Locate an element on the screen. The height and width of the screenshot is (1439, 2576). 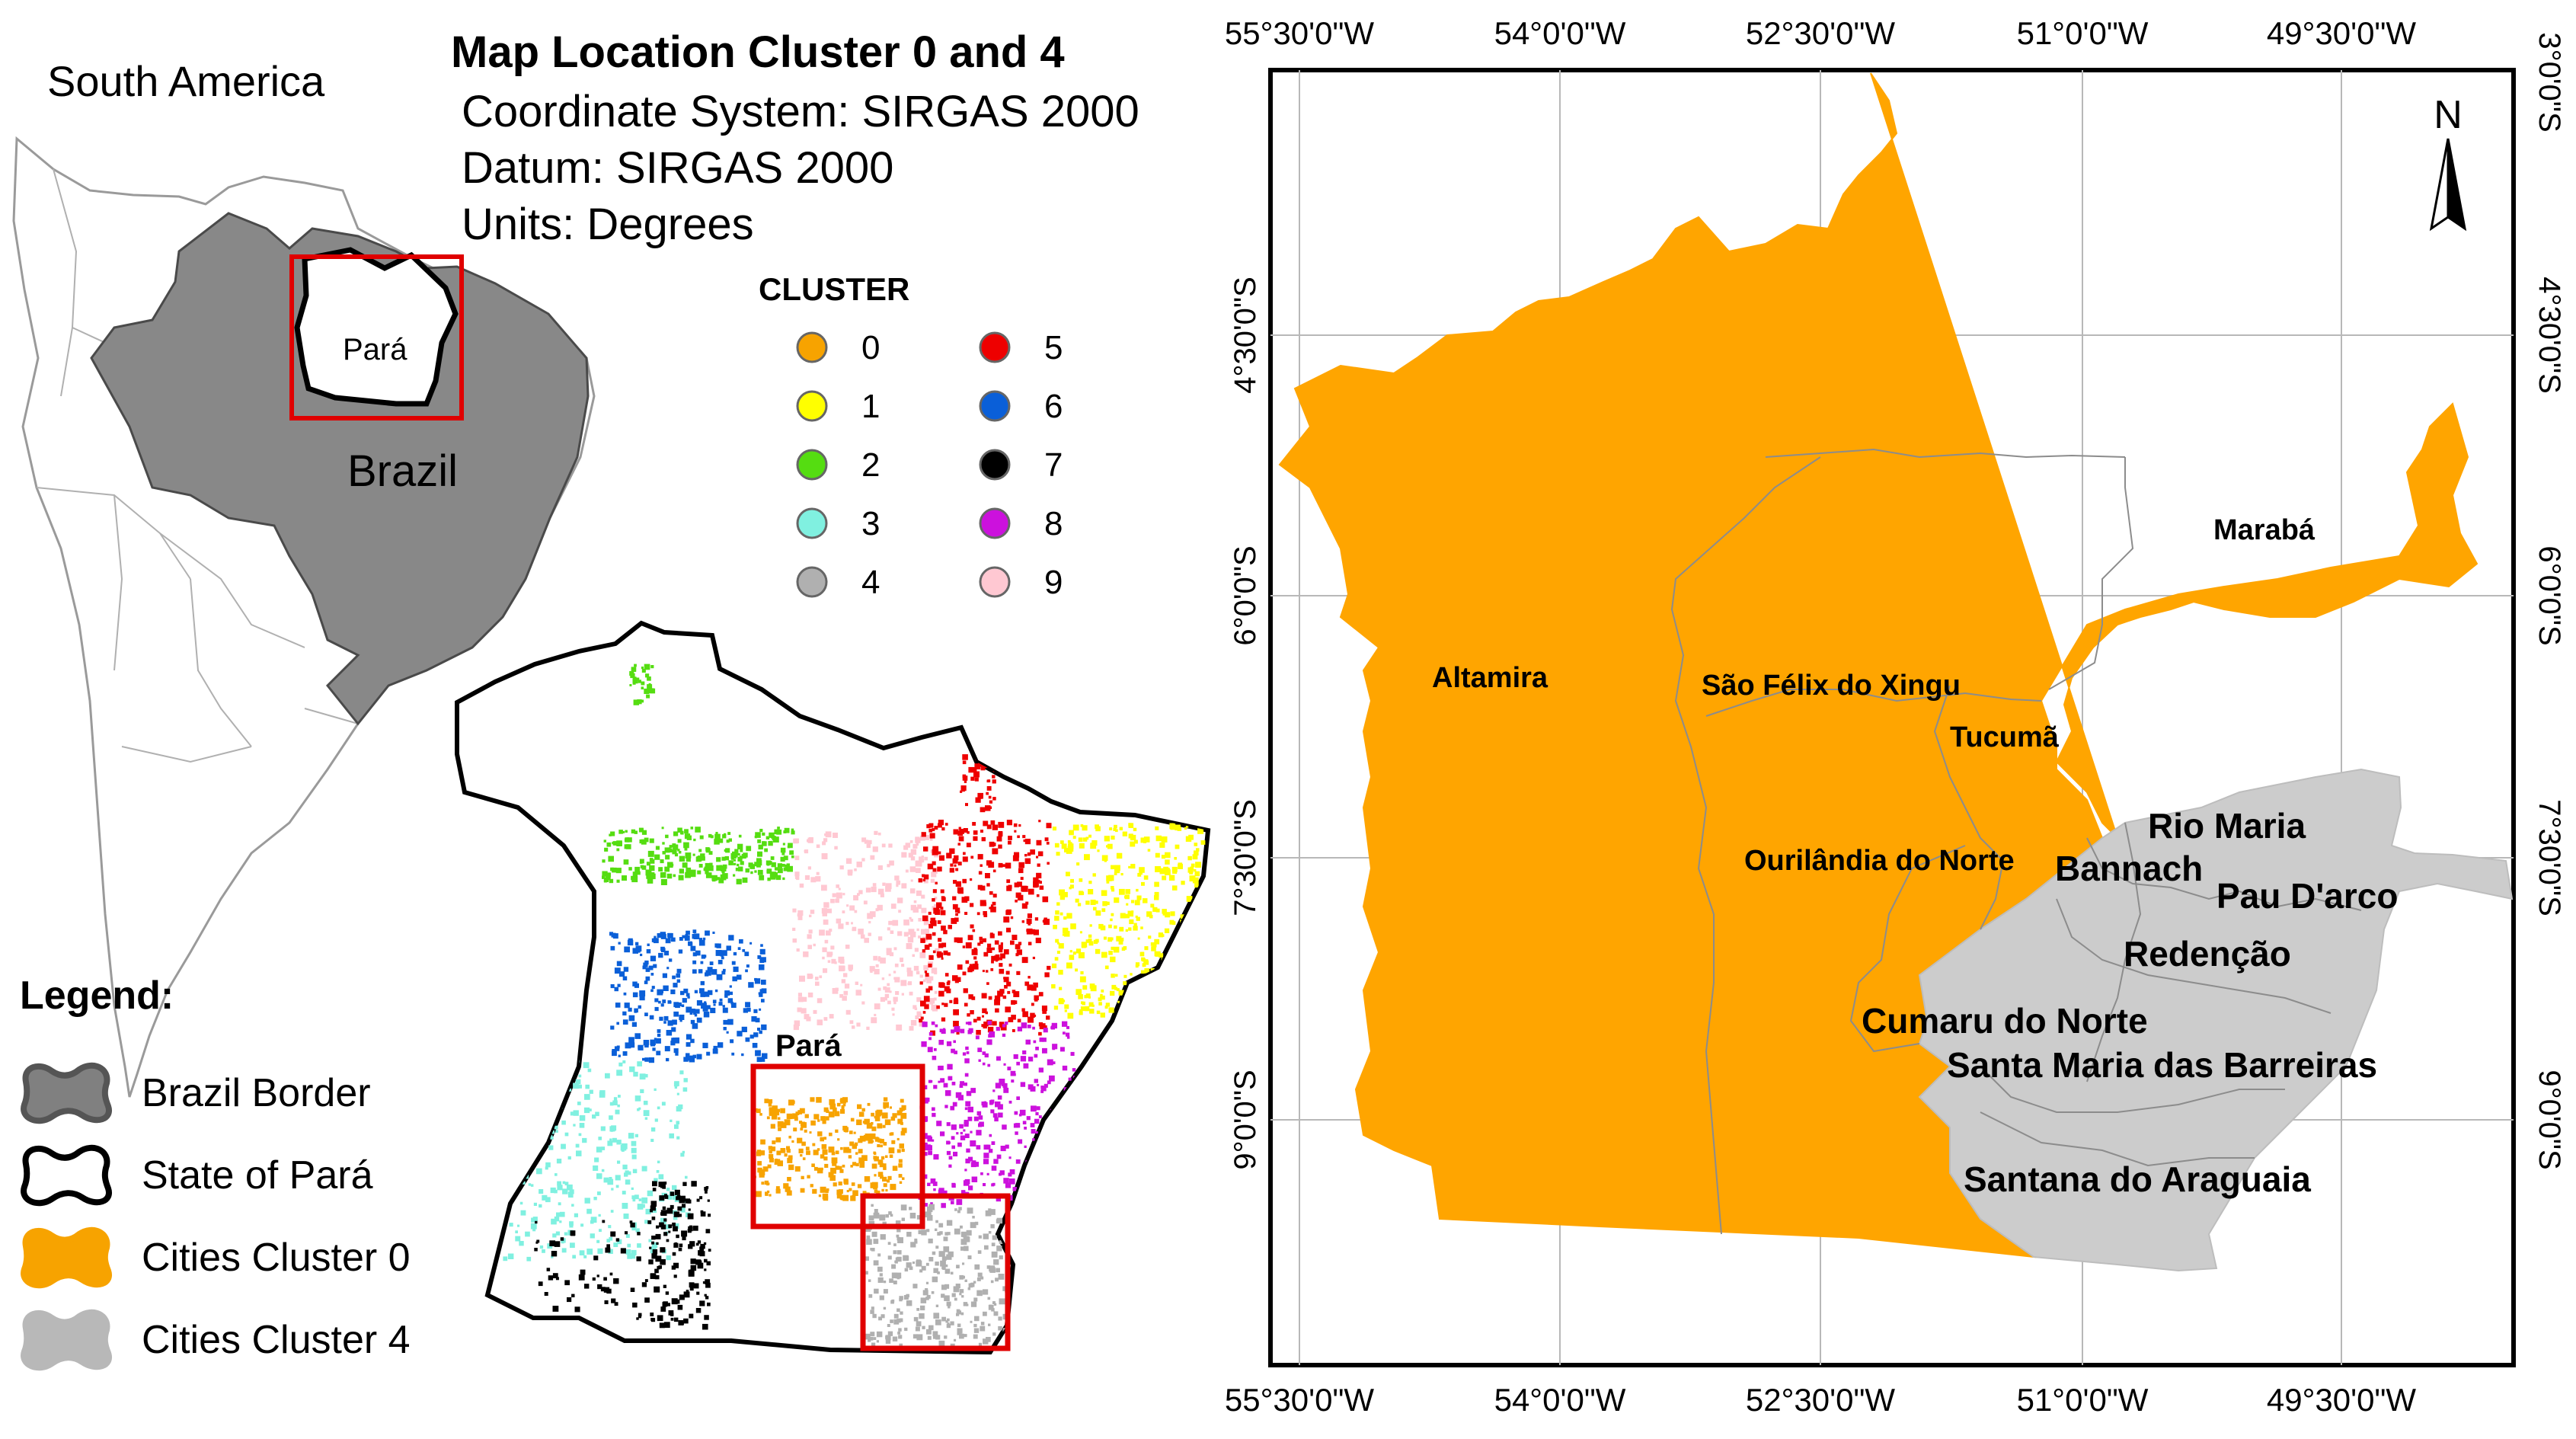
cluster-label-8: 8 is located at coordinates (1053, 523).